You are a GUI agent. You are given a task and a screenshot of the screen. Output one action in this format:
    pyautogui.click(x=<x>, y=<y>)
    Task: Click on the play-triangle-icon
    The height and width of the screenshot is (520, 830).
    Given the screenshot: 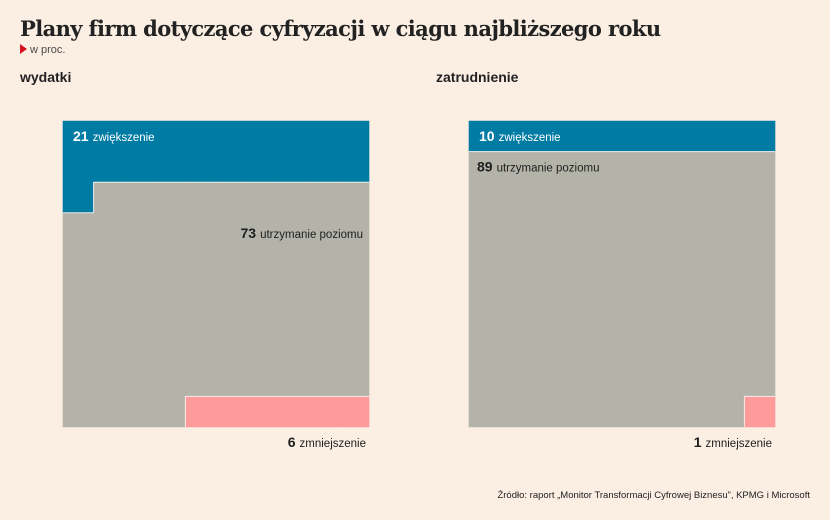 What is the action you would take?
    pyautogui.click(x=23, y=49)
    